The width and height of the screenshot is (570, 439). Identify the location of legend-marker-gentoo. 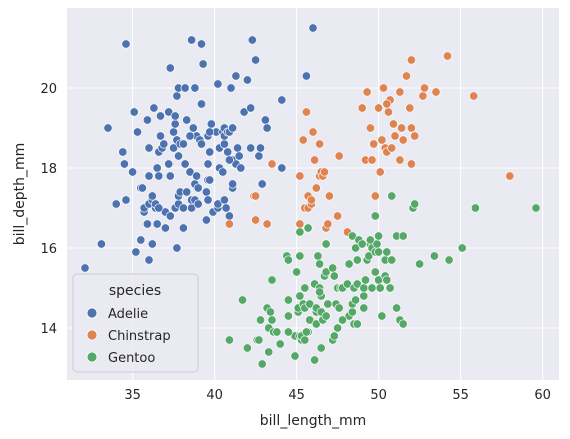
(92, 357).